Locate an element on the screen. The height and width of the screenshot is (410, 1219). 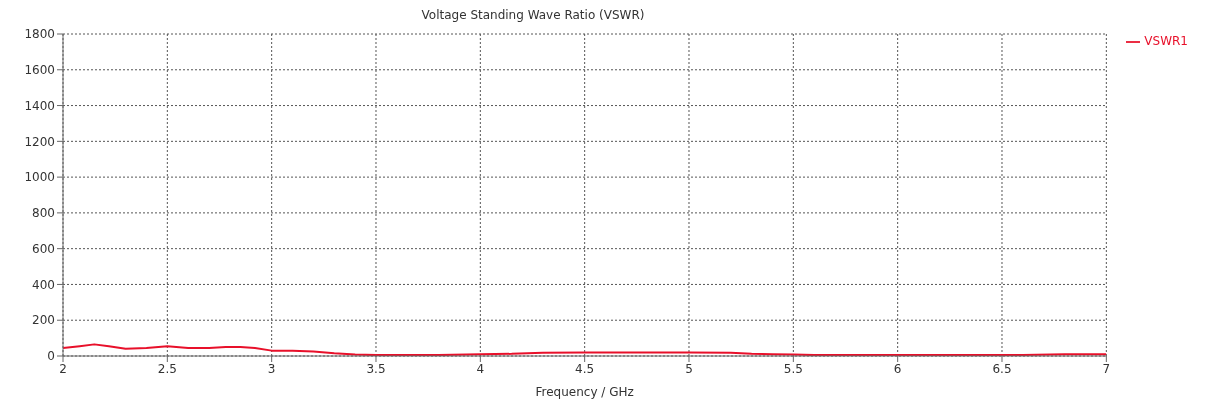
y-tick-label: 400 is located at coordinates (43, 284).